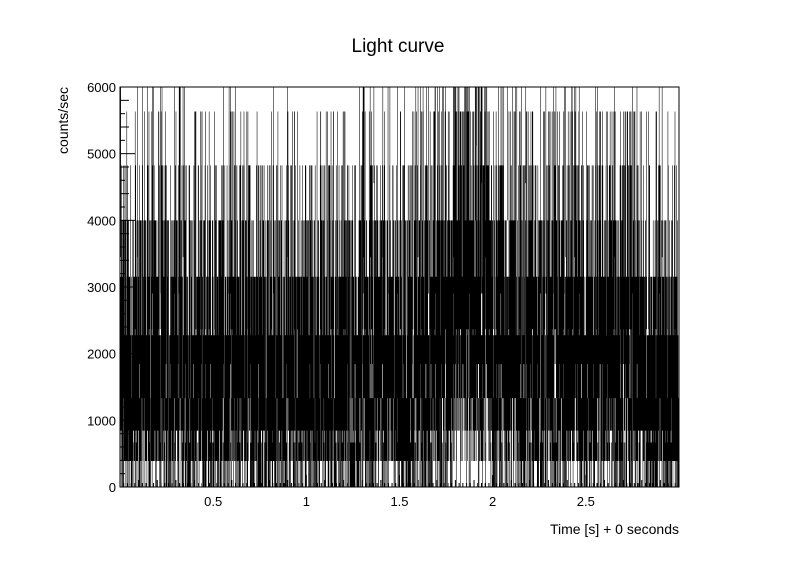 This screenshot has height=575, width=798. Describe the element at coordinates (101, 287) in the screenshot. I see `y-tick-label: 3000` at that location.